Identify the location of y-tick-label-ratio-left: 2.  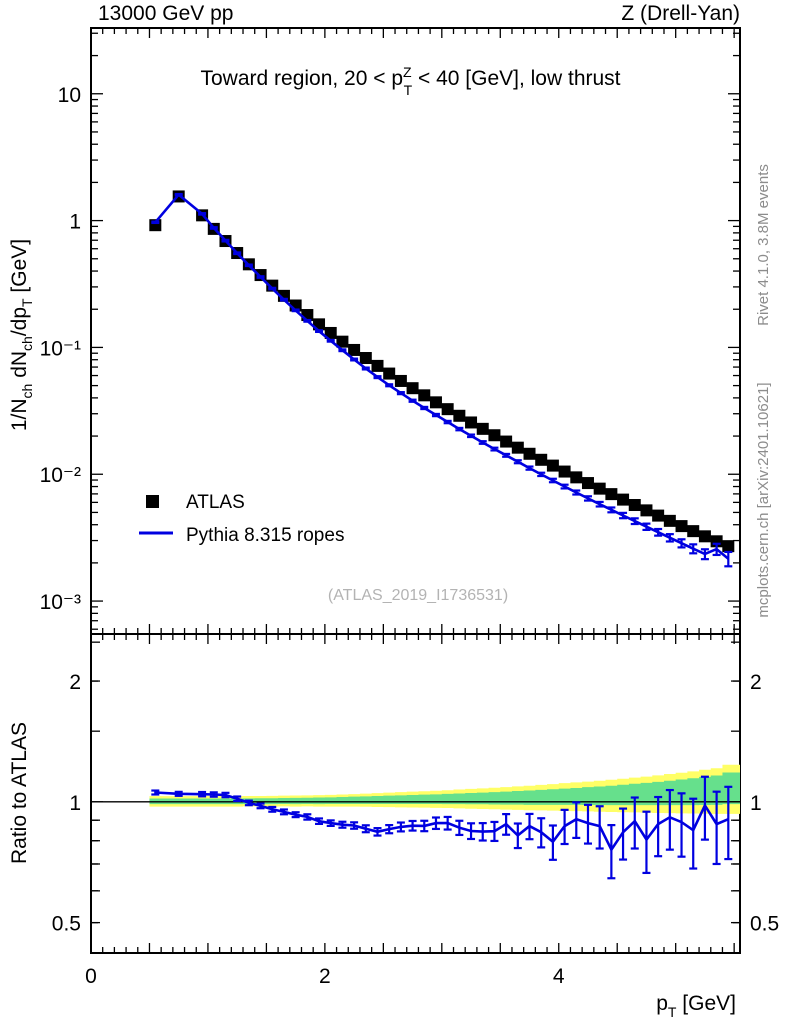
(75, 682).